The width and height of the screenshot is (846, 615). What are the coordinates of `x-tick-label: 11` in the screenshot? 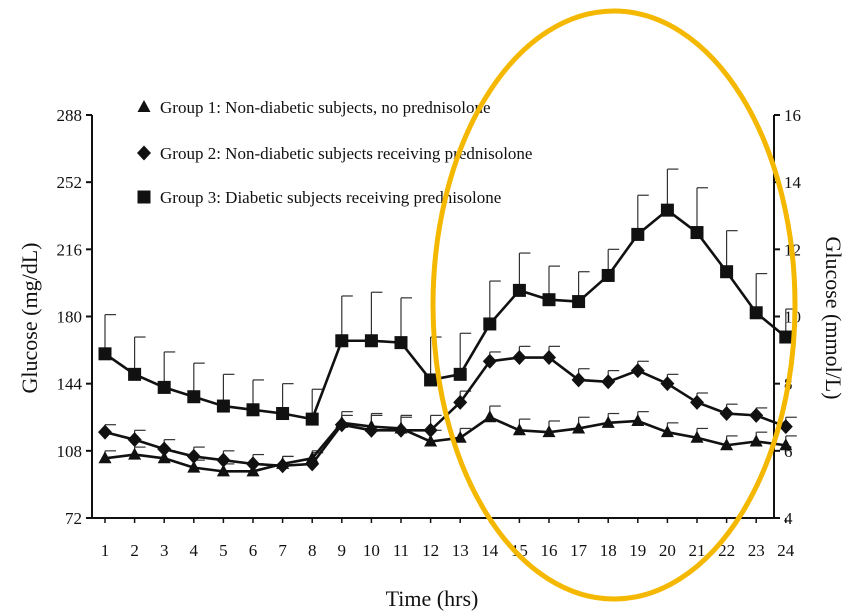 It's located at (401, 550).